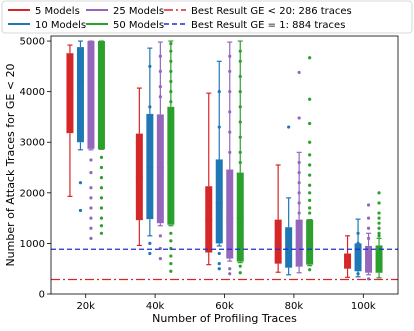 Image resolution: width=414 pixels, height=331 pixels. What do you see at coordinates (57, 11) in the screenshot?
I see `legend-label: 5 Models` at bounding box center [57, 11].